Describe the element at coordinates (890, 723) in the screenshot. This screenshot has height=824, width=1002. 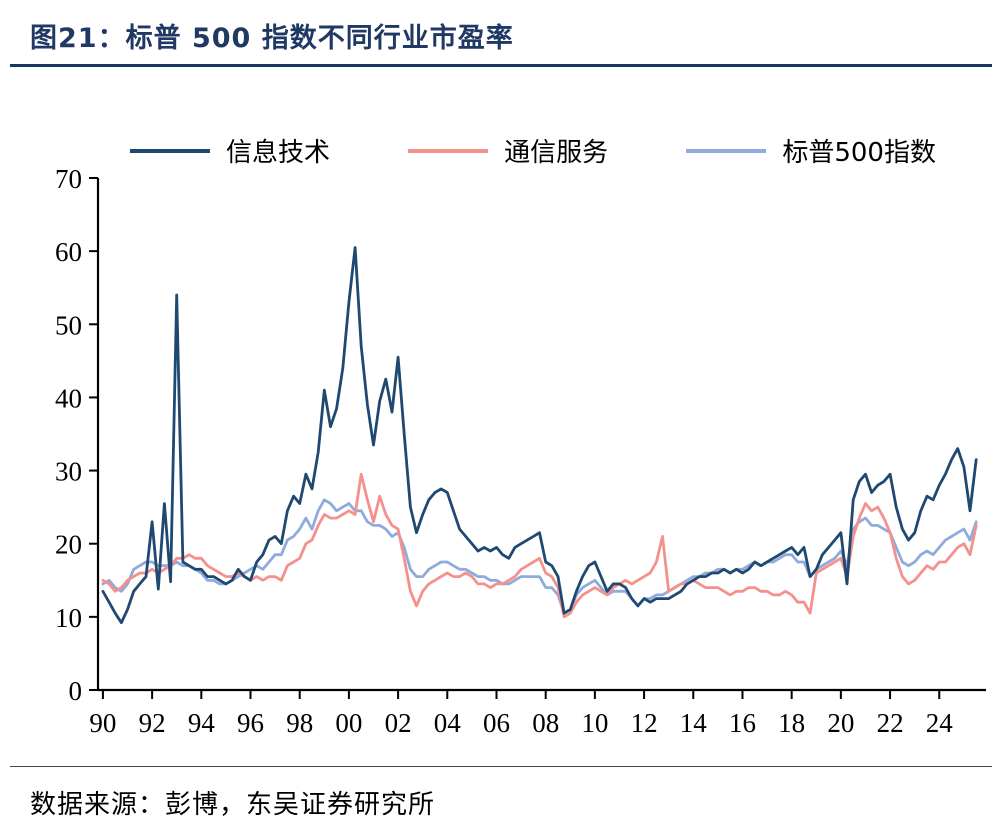
I see `x-tick-label: 22` at that location.